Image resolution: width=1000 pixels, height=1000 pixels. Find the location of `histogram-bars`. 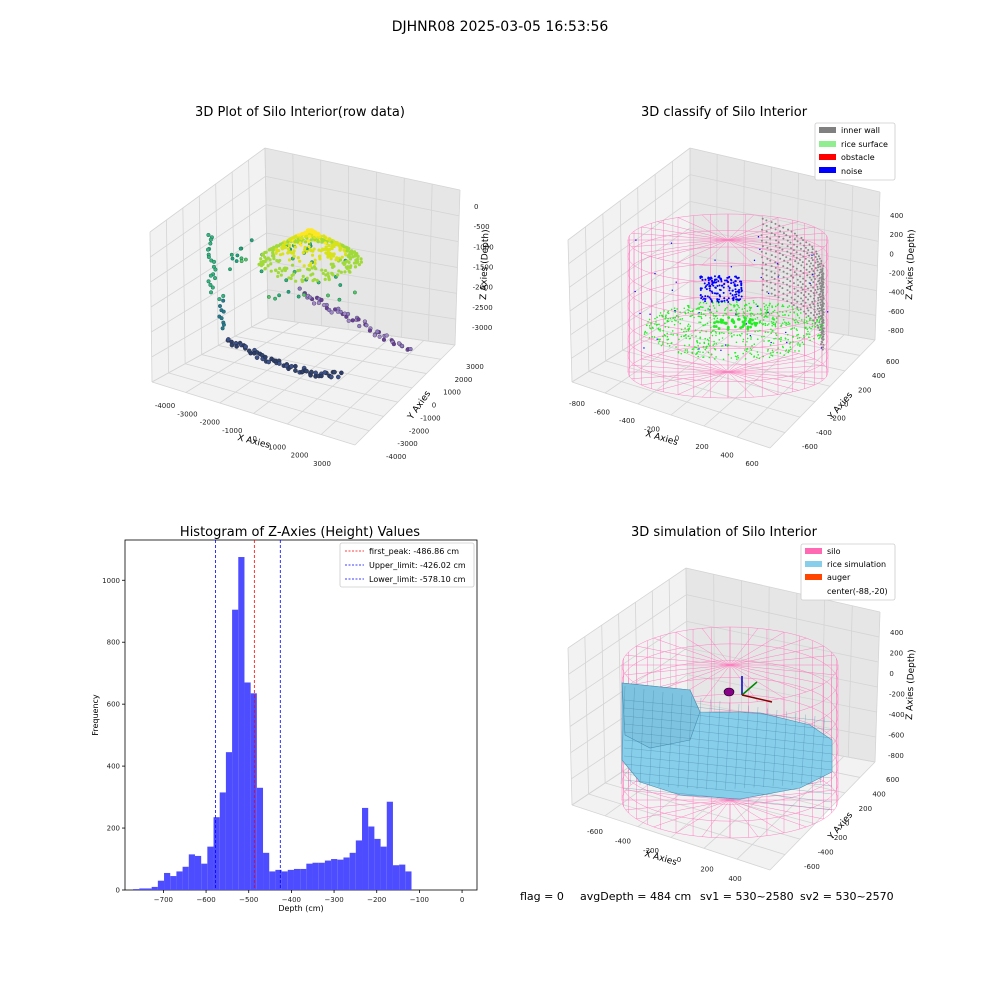

histogram-bars is located at coordinates (272, 723).